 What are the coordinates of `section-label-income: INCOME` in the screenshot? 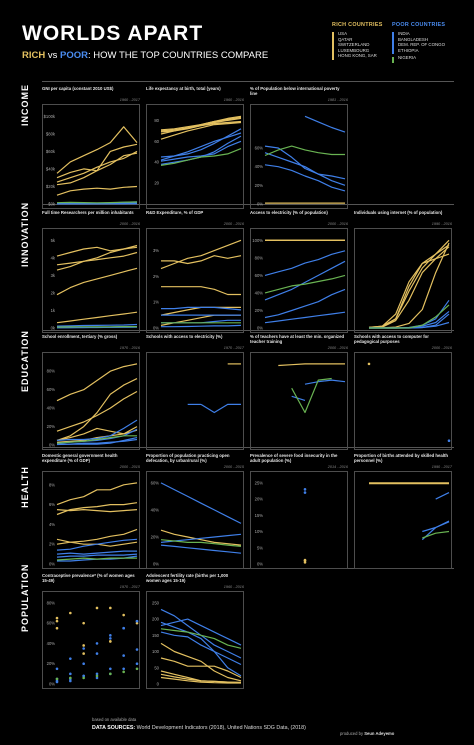 It's located at (25, 105).